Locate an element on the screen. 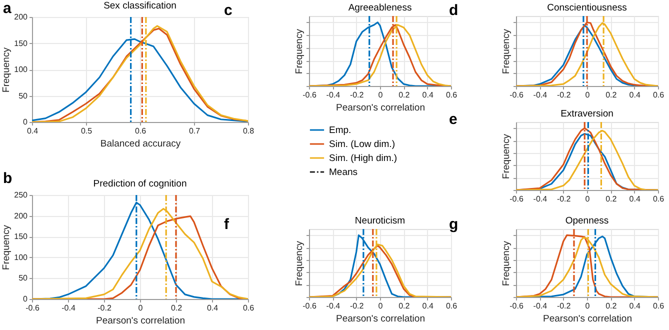  text: b is located at coordinates (7, 178).